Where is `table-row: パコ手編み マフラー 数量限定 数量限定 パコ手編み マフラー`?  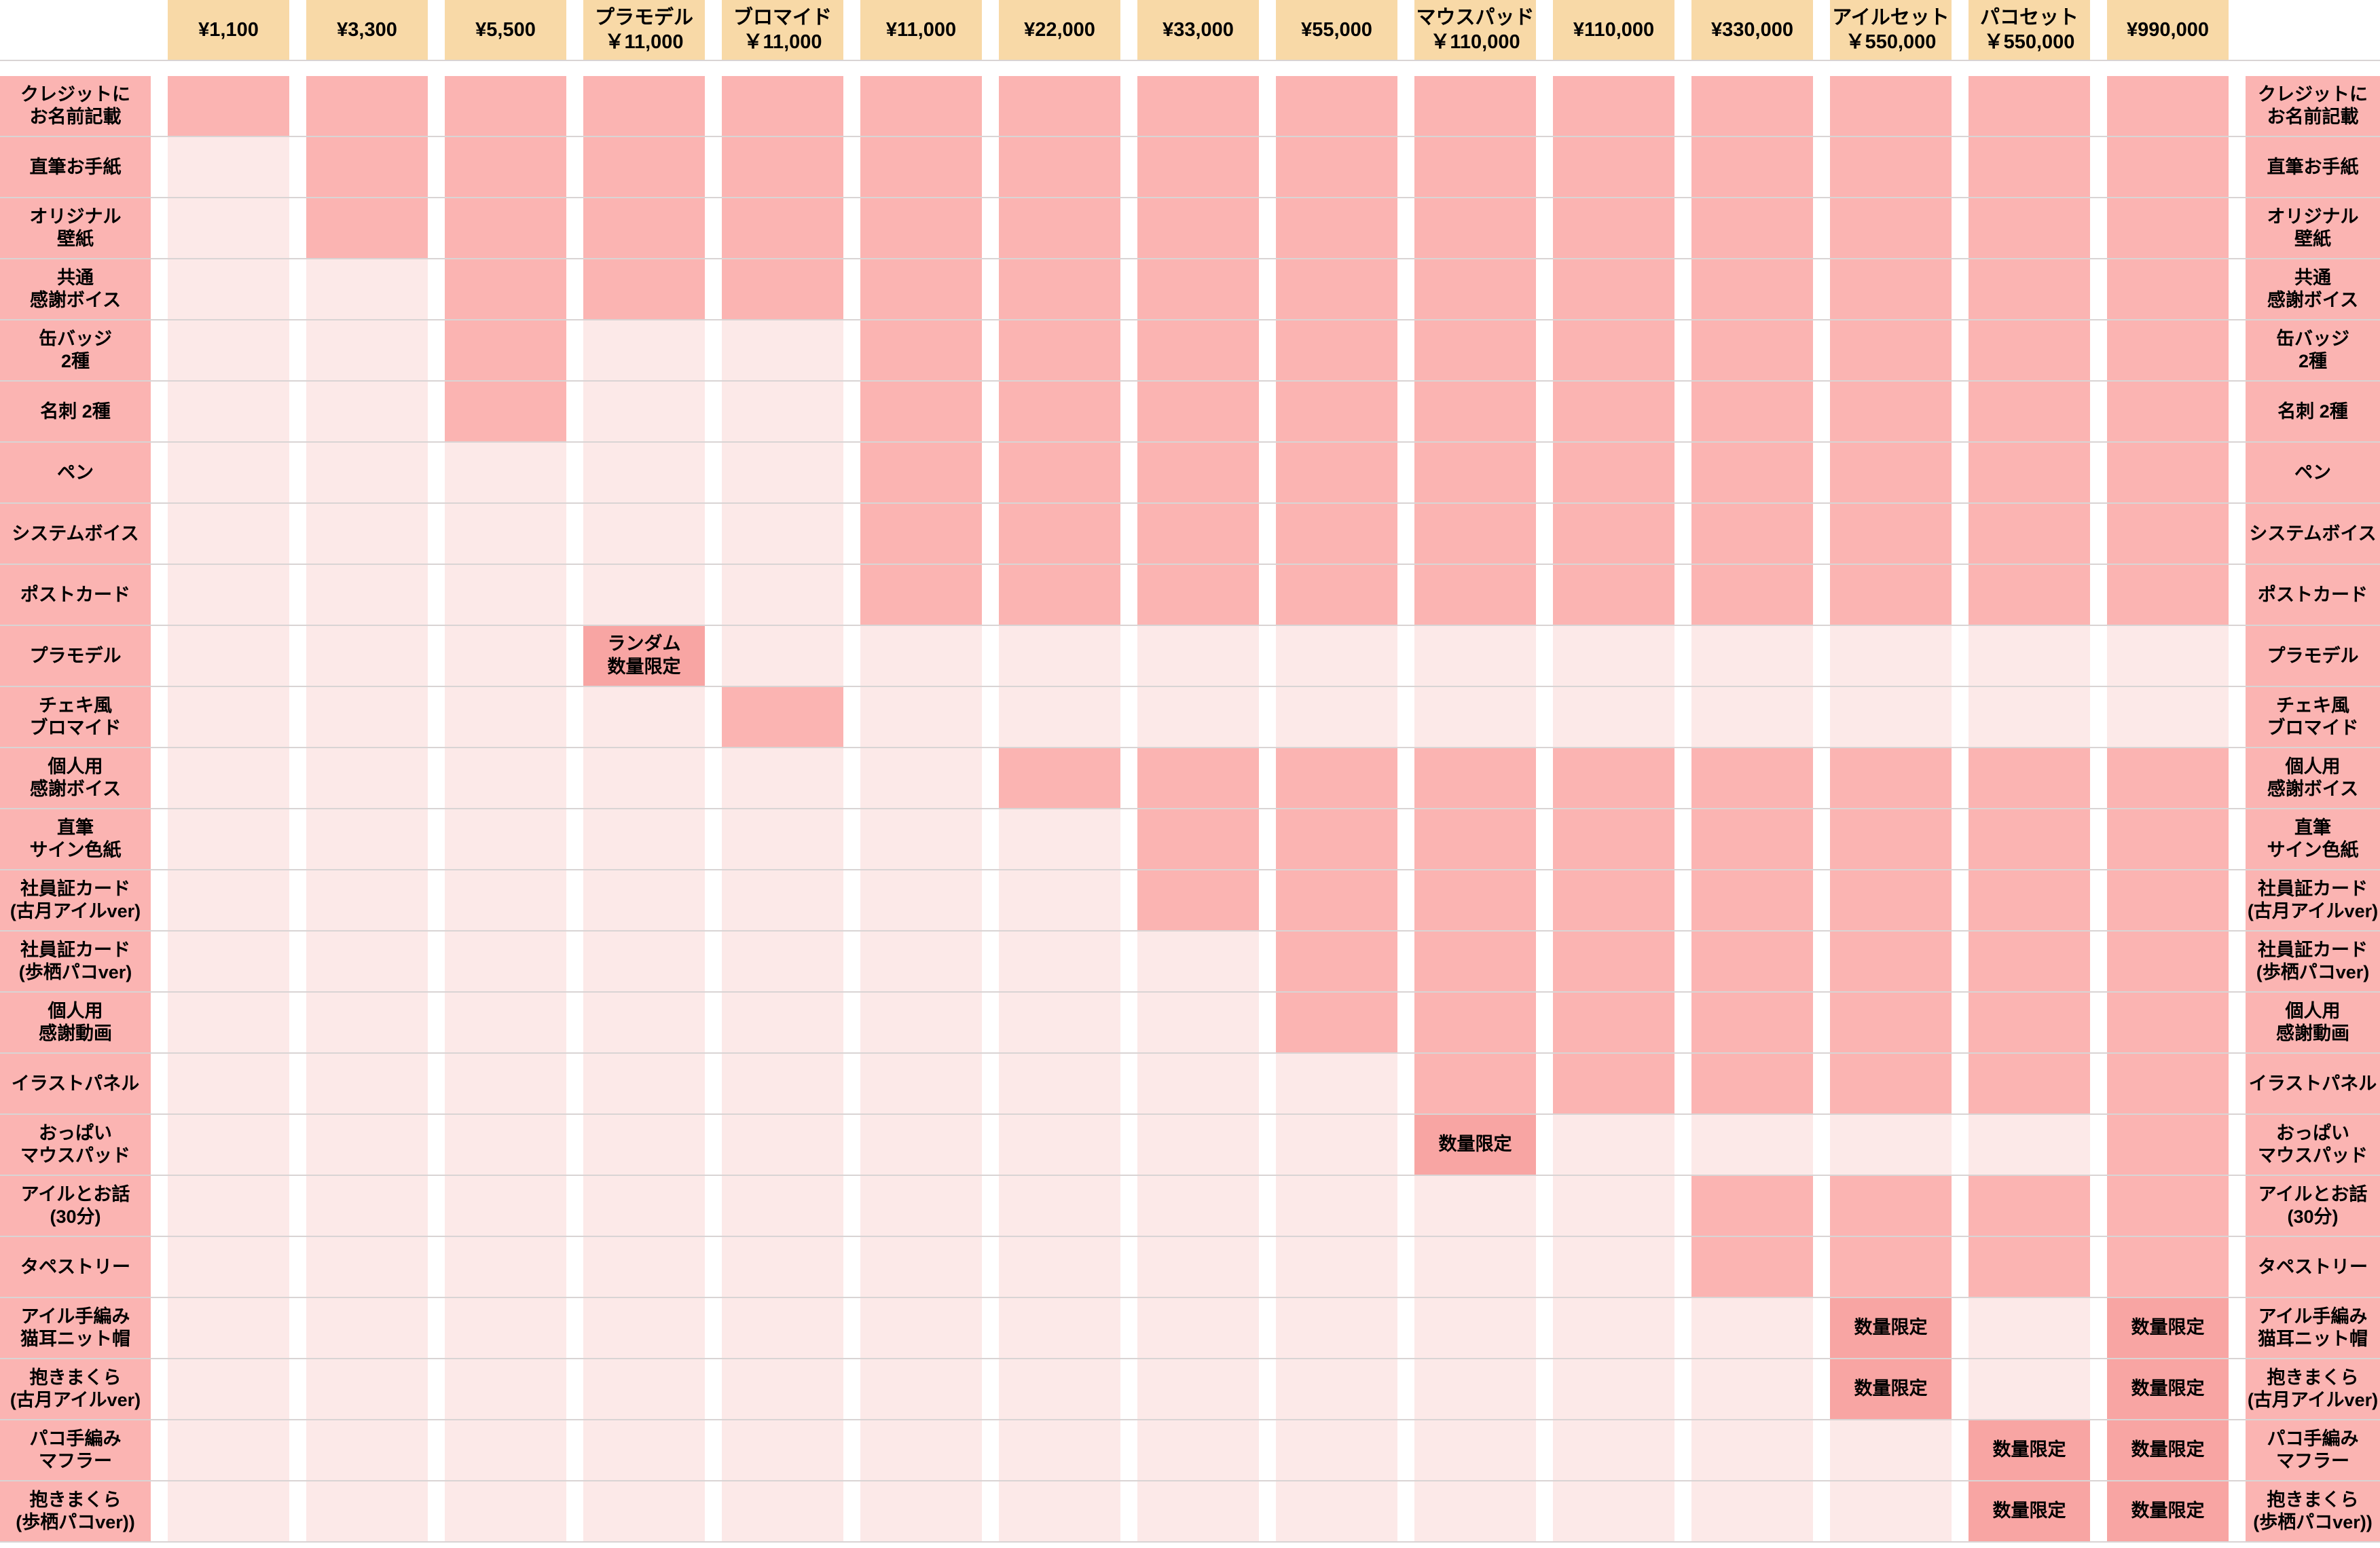
table-row: パコ手編み マフラー 数量限定 数量限定 パコ手編み マフラー is located at coordinates (1190, 1450).